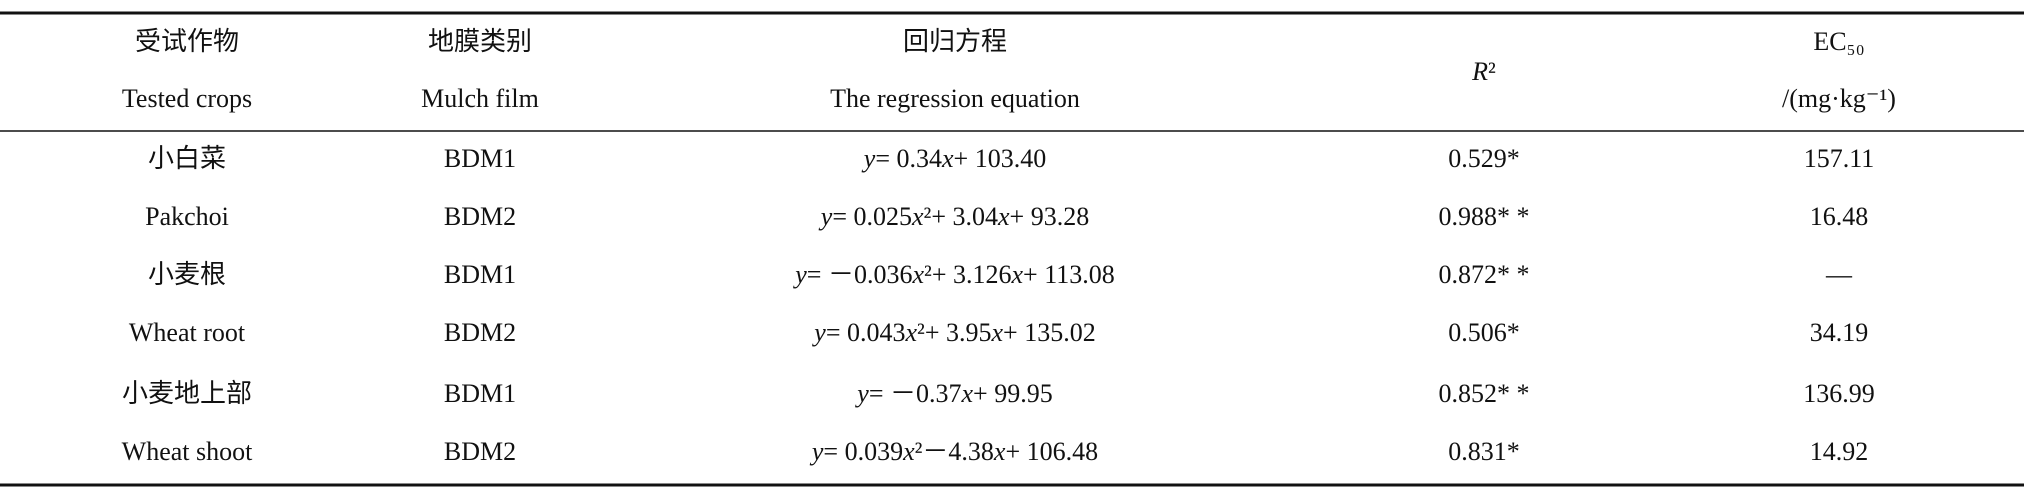 This screenshot has width=2024, height=496. I want to click on header-cell: R², so click(1483, 71).